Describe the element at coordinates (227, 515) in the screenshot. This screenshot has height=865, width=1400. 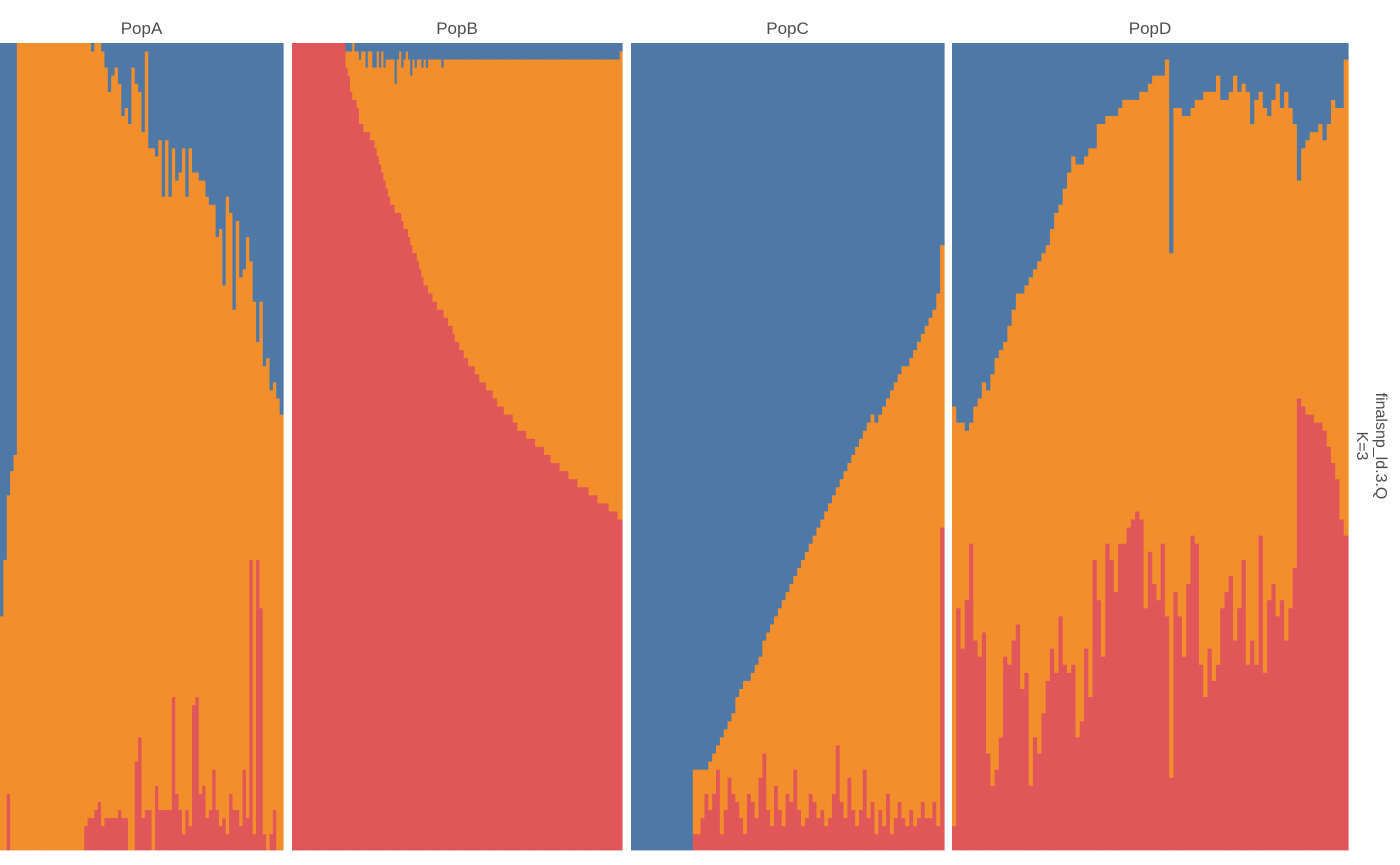
I see `bar-popa-67-orange` at that location.